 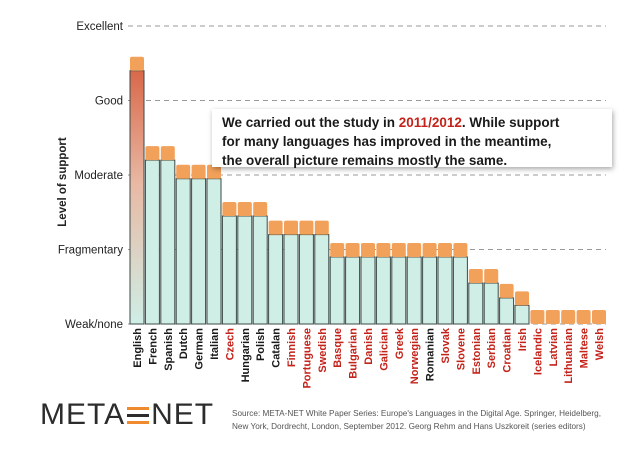 What do you see at coordinates (368, 290) in the screenshot?
I see `bar-danish` at bounding box center [368, 290].